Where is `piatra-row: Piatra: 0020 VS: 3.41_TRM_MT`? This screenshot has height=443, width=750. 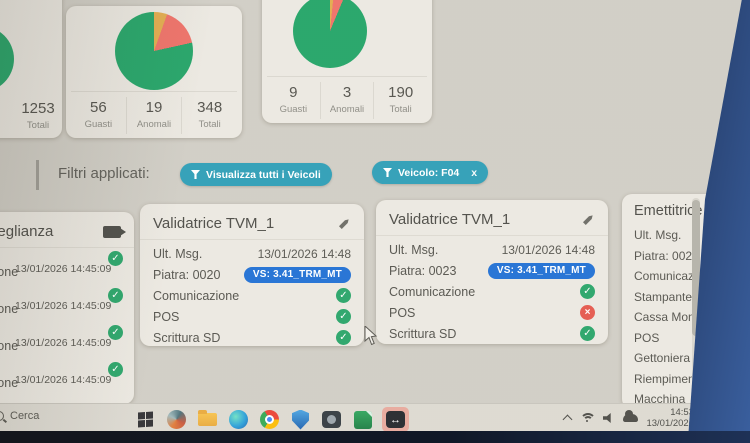 piatra-row: Piatra: 0020 VS: 3.41_TRM_MT is located at coordinates (252, 274).